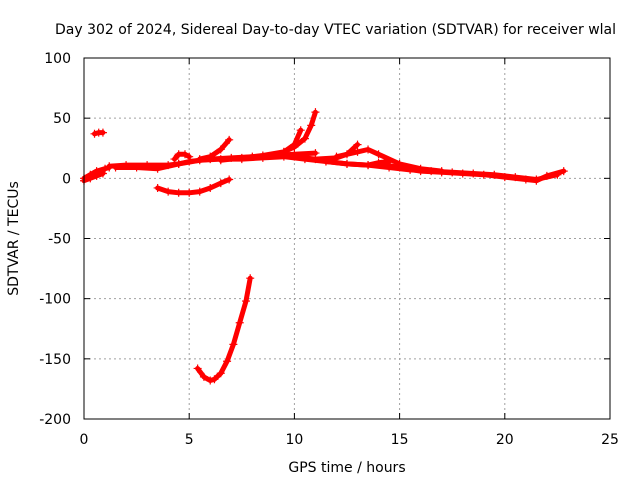 The width and height of the screenshot is (640, 480). I want to click on x-tick-label: 20, so click(505, 440).